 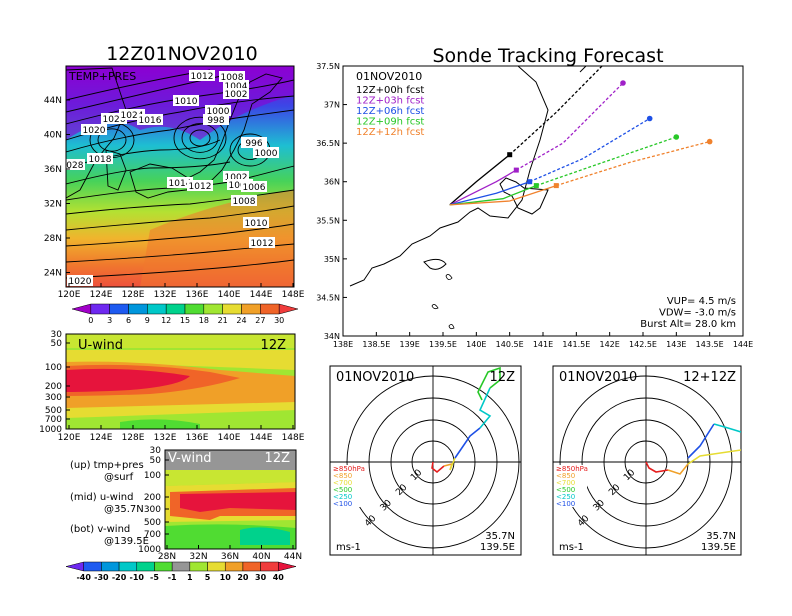 I want to click on isobar, so click(x=180, y=202).